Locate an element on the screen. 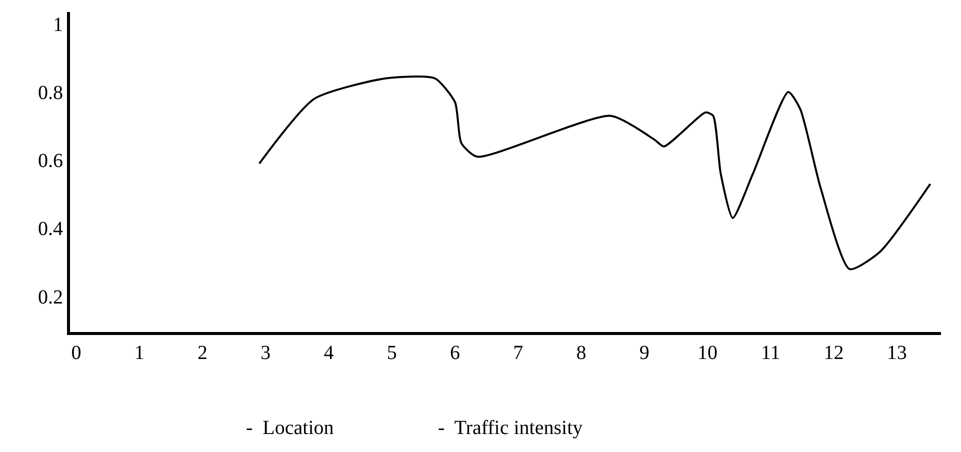  x-tick-label: 8 is located at coordinates (581, 353).